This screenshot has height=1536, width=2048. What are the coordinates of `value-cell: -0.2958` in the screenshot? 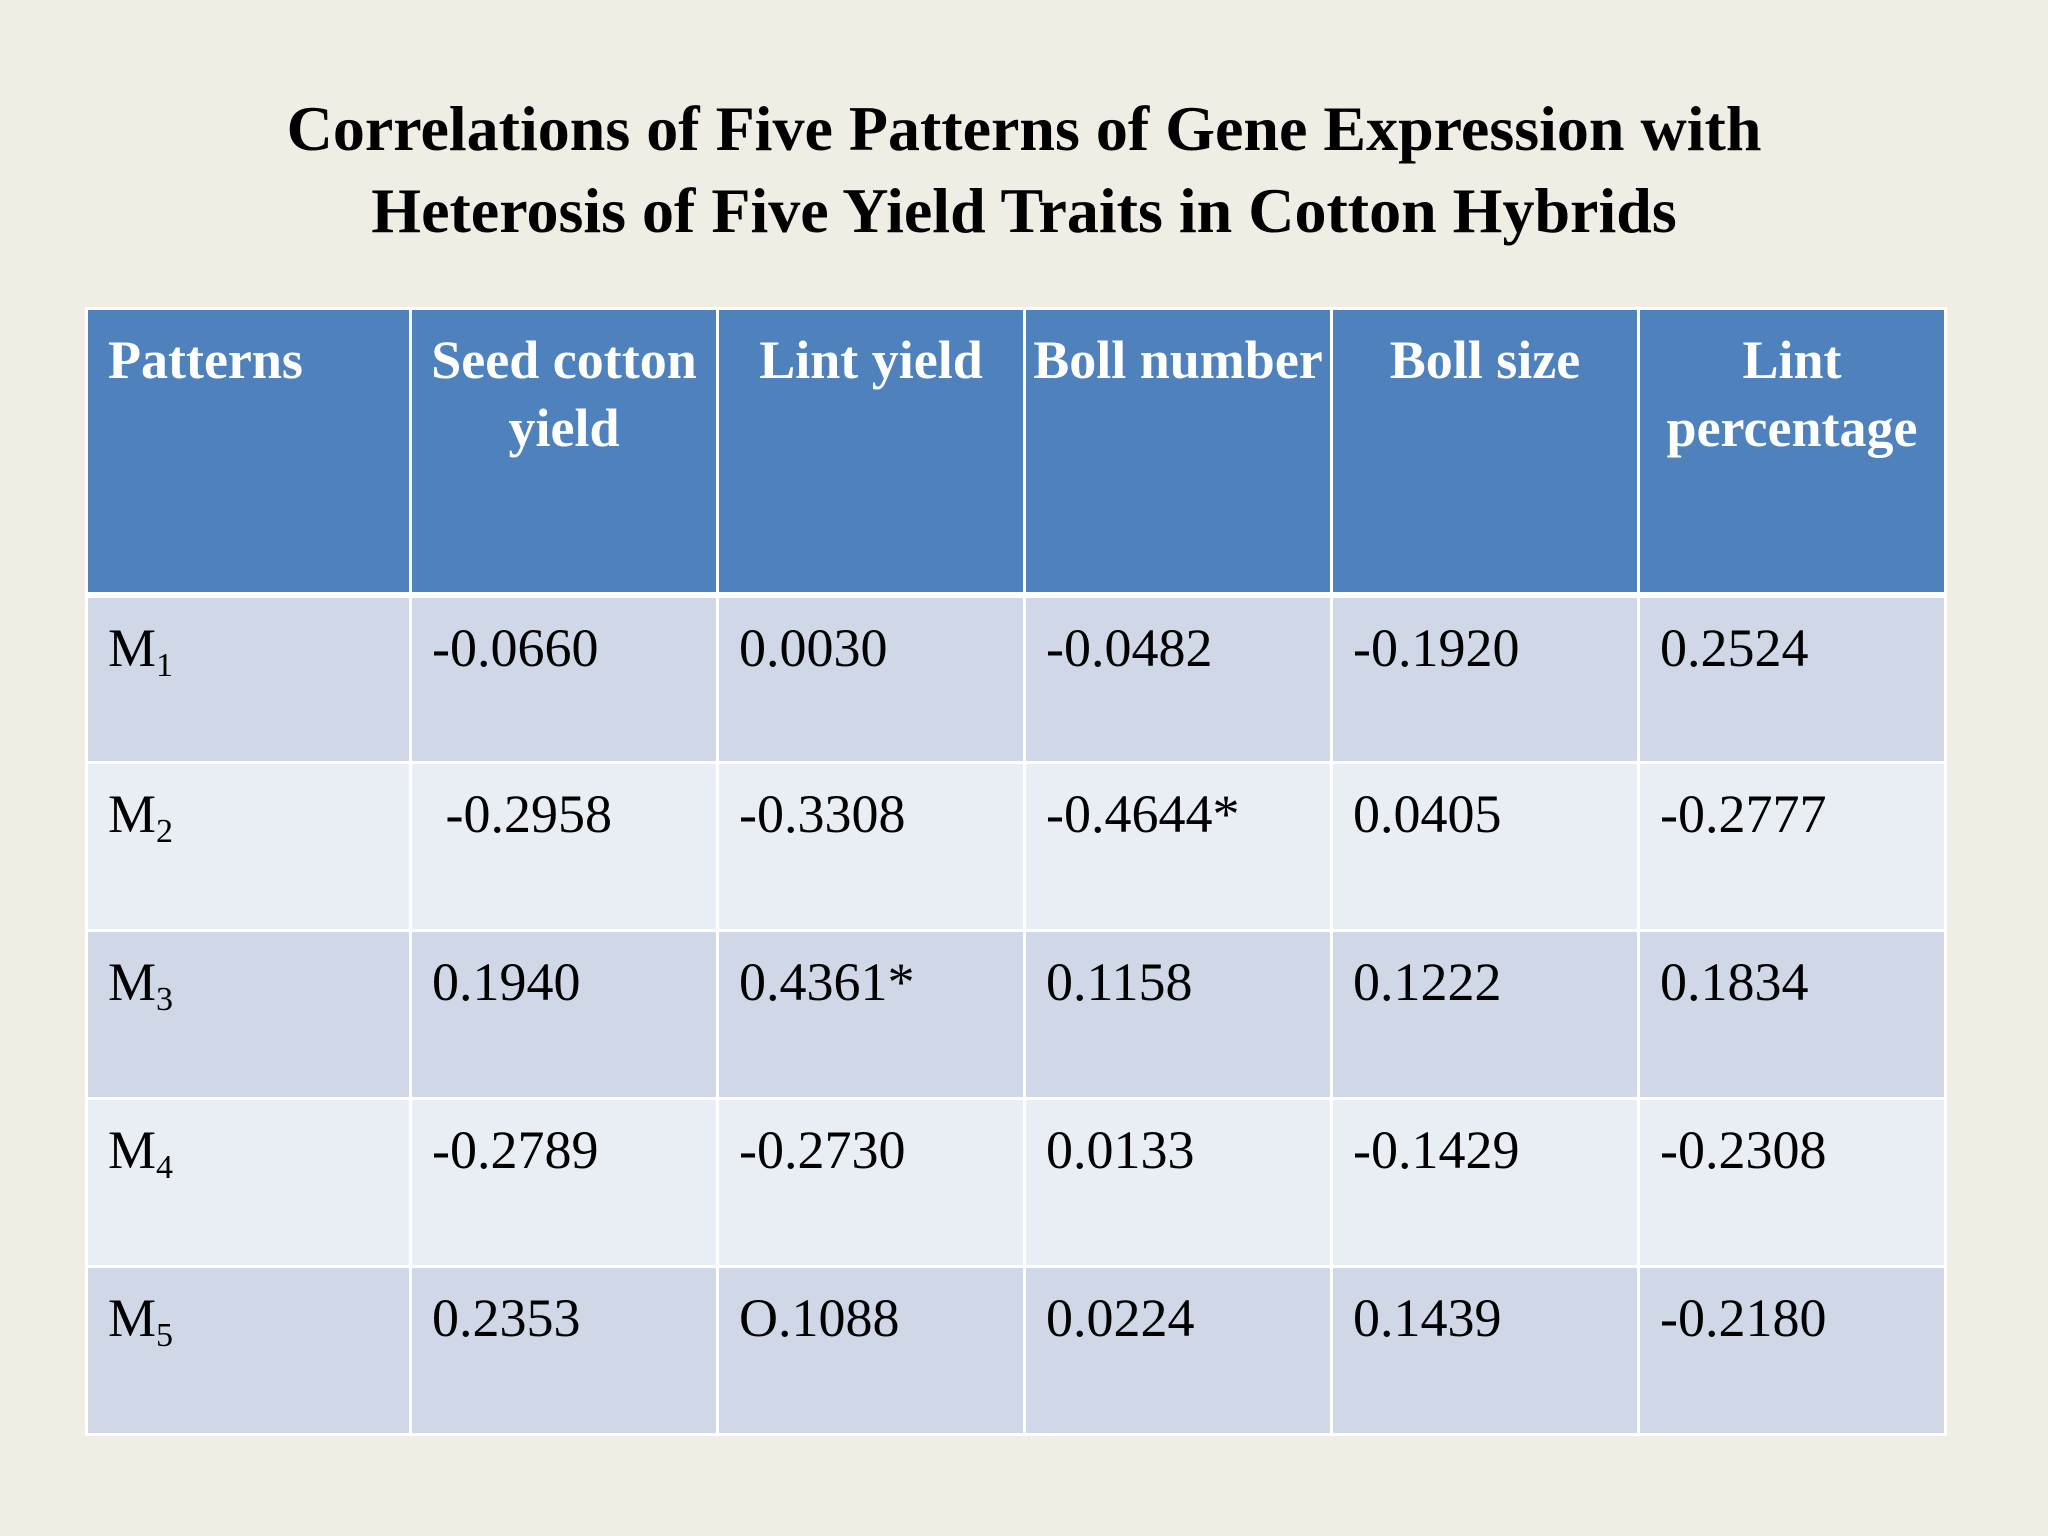 It's located at (564, 846).